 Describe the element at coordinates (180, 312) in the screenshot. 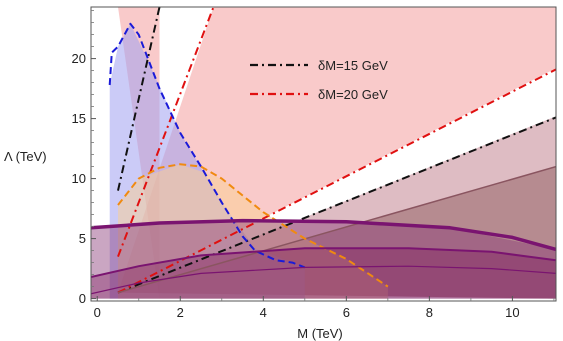

I see `x-tick-label: 2` at that location.